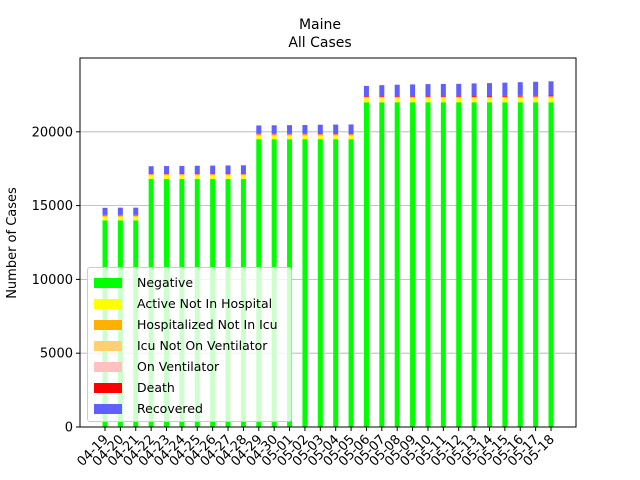  I want to click on y-tick-label: 10000, so click(52, 280).